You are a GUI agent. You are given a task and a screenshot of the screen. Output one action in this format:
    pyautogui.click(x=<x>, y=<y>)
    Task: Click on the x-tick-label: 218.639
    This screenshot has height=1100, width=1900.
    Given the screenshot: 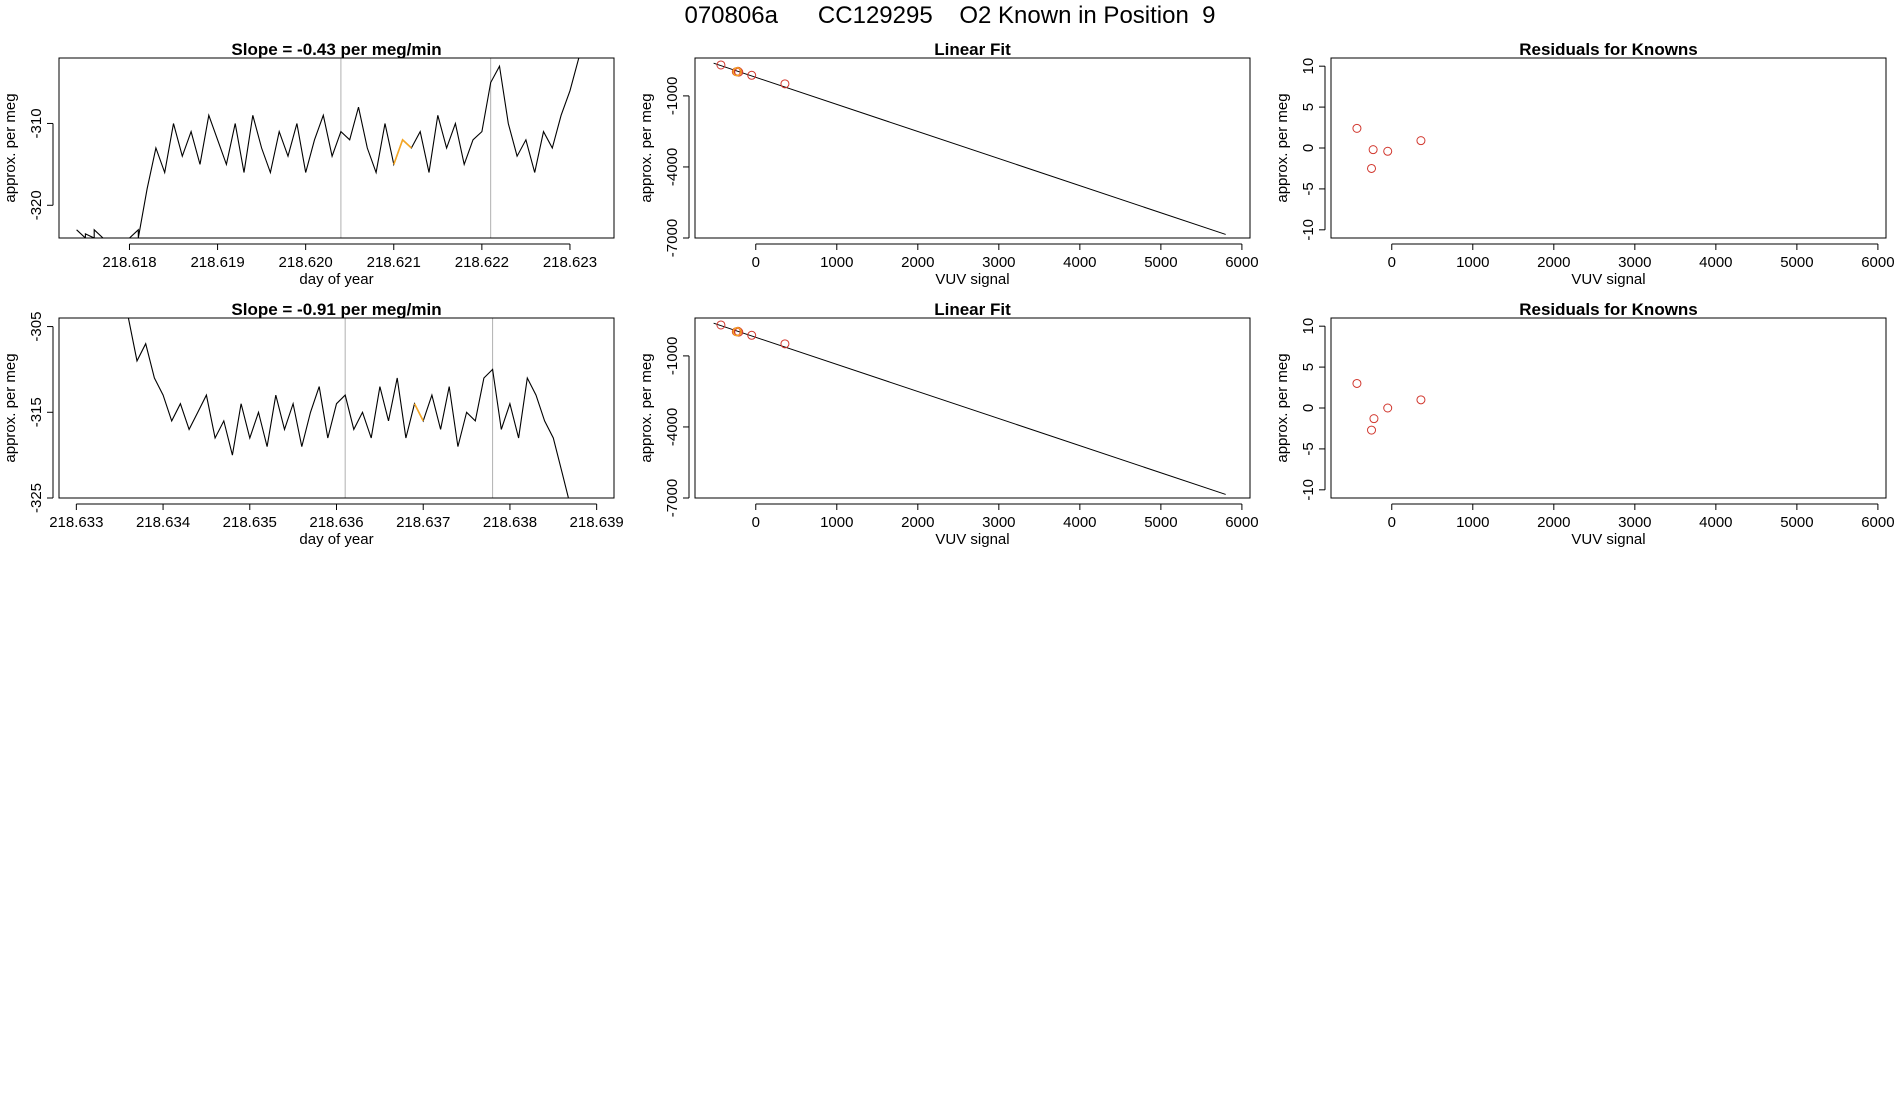 What is the action you would take?
    pyautogui.click(x=597, y=522)
    